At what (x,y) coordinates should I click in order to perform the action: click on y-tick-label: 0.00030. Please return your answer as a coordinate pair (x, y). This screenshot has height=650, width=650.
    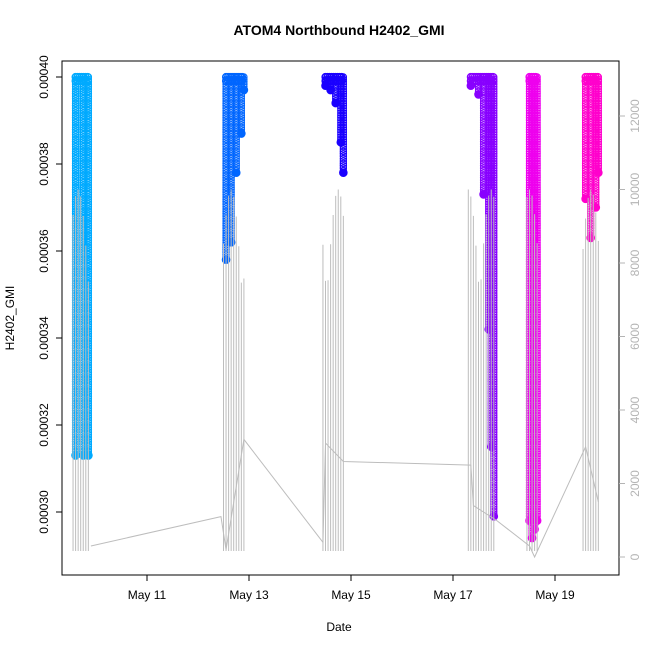
    Looking at the image, I should click on (44, 512).